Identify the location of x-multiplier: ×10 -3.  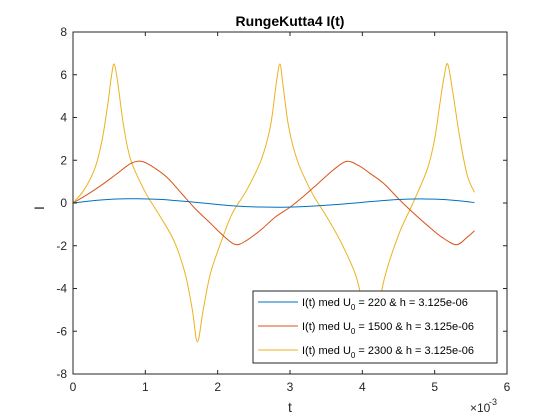
(483, 406).